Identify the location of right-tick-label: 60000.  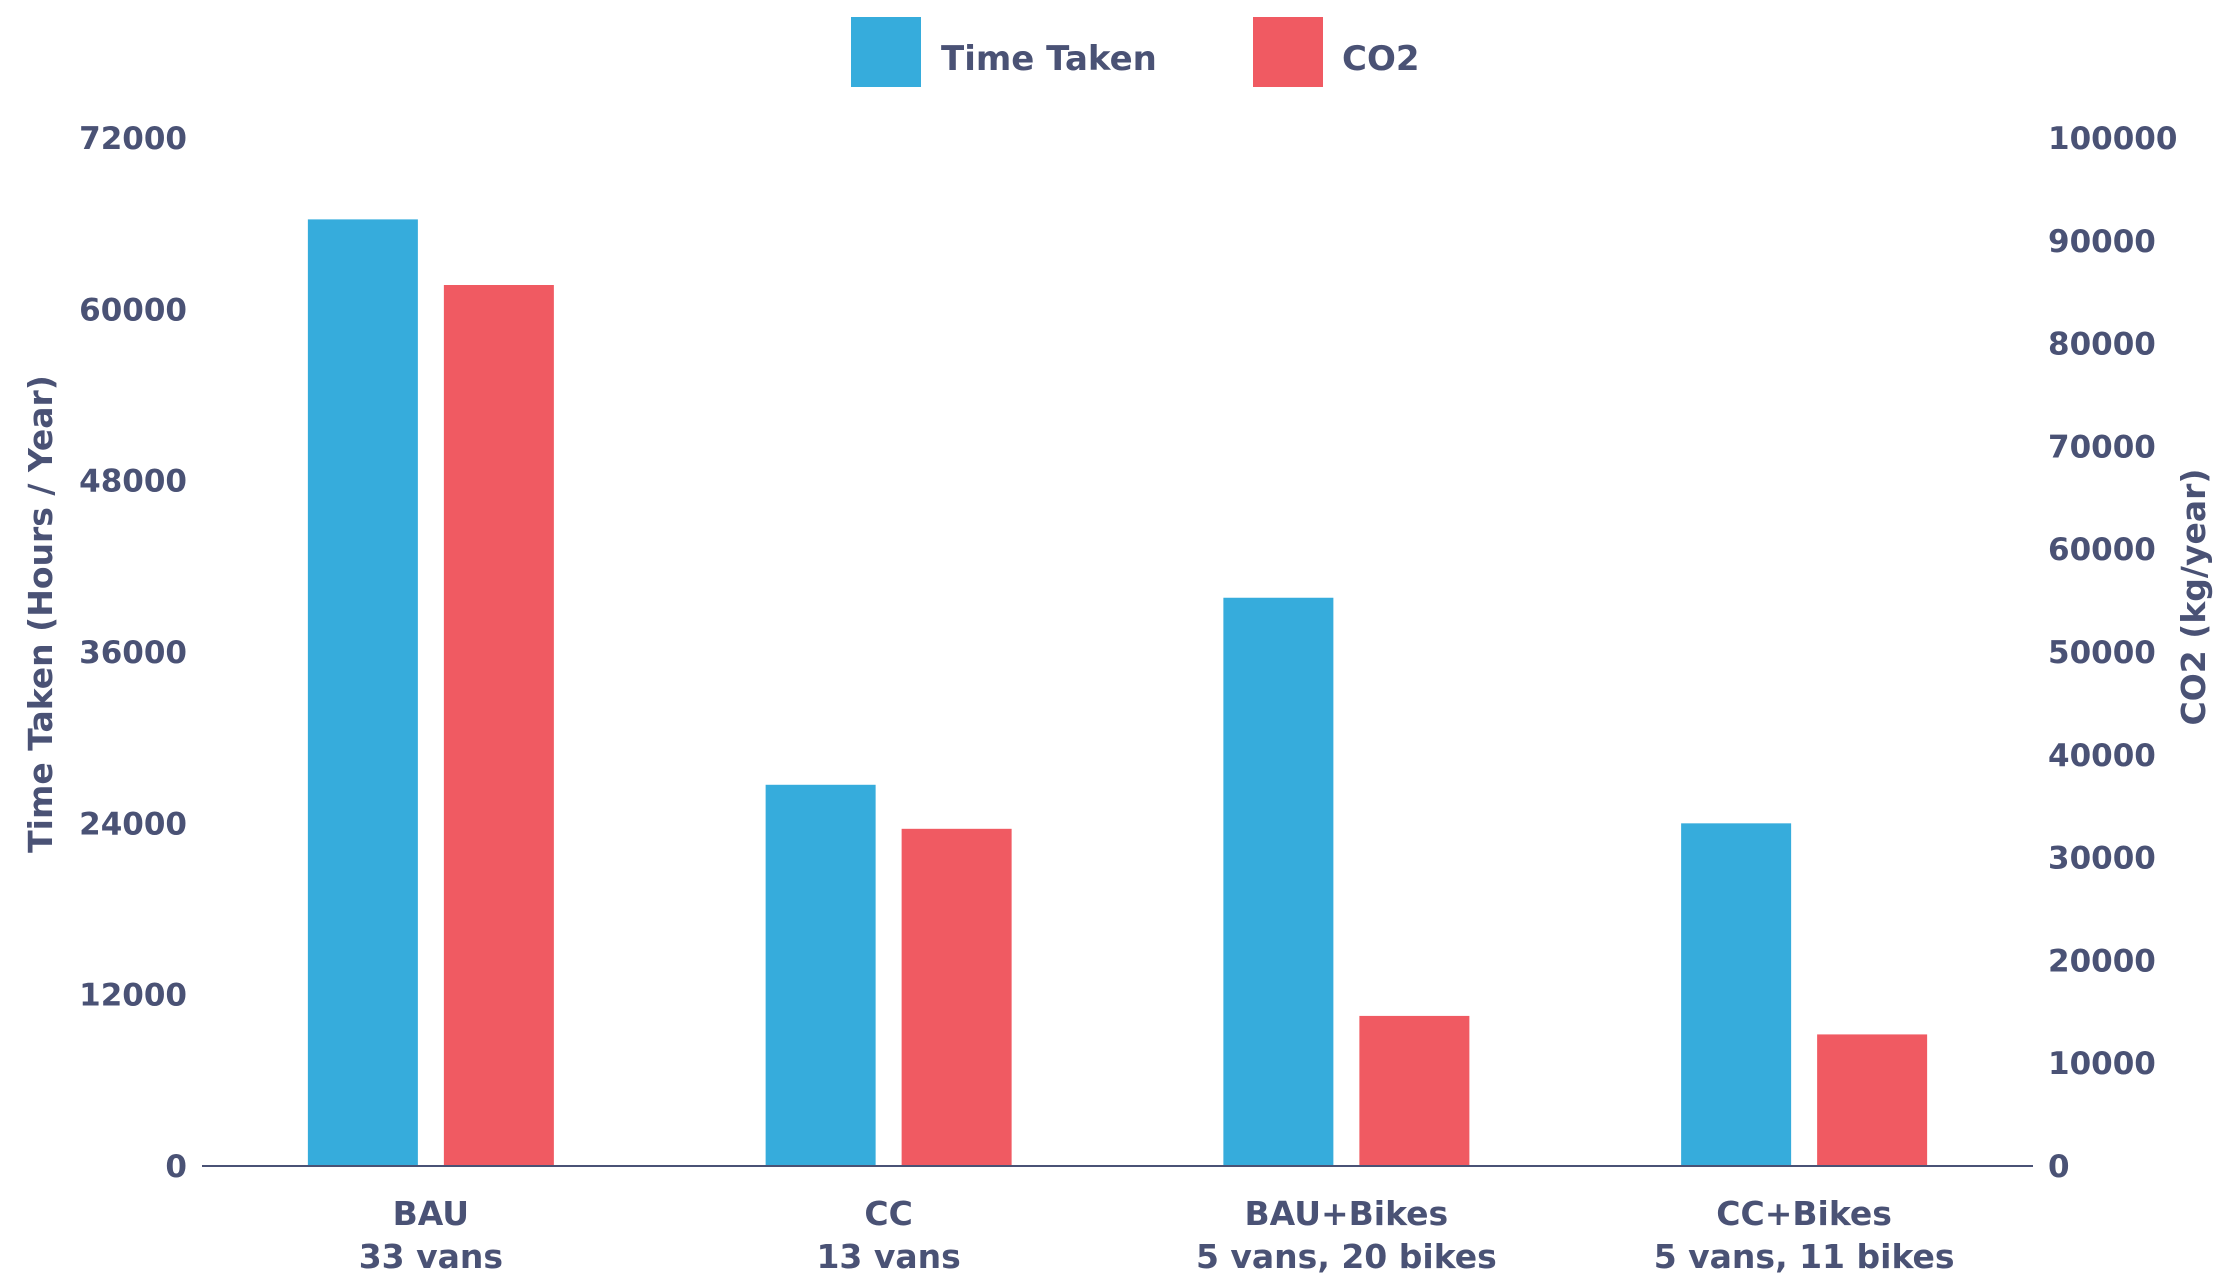
(2102, 550).